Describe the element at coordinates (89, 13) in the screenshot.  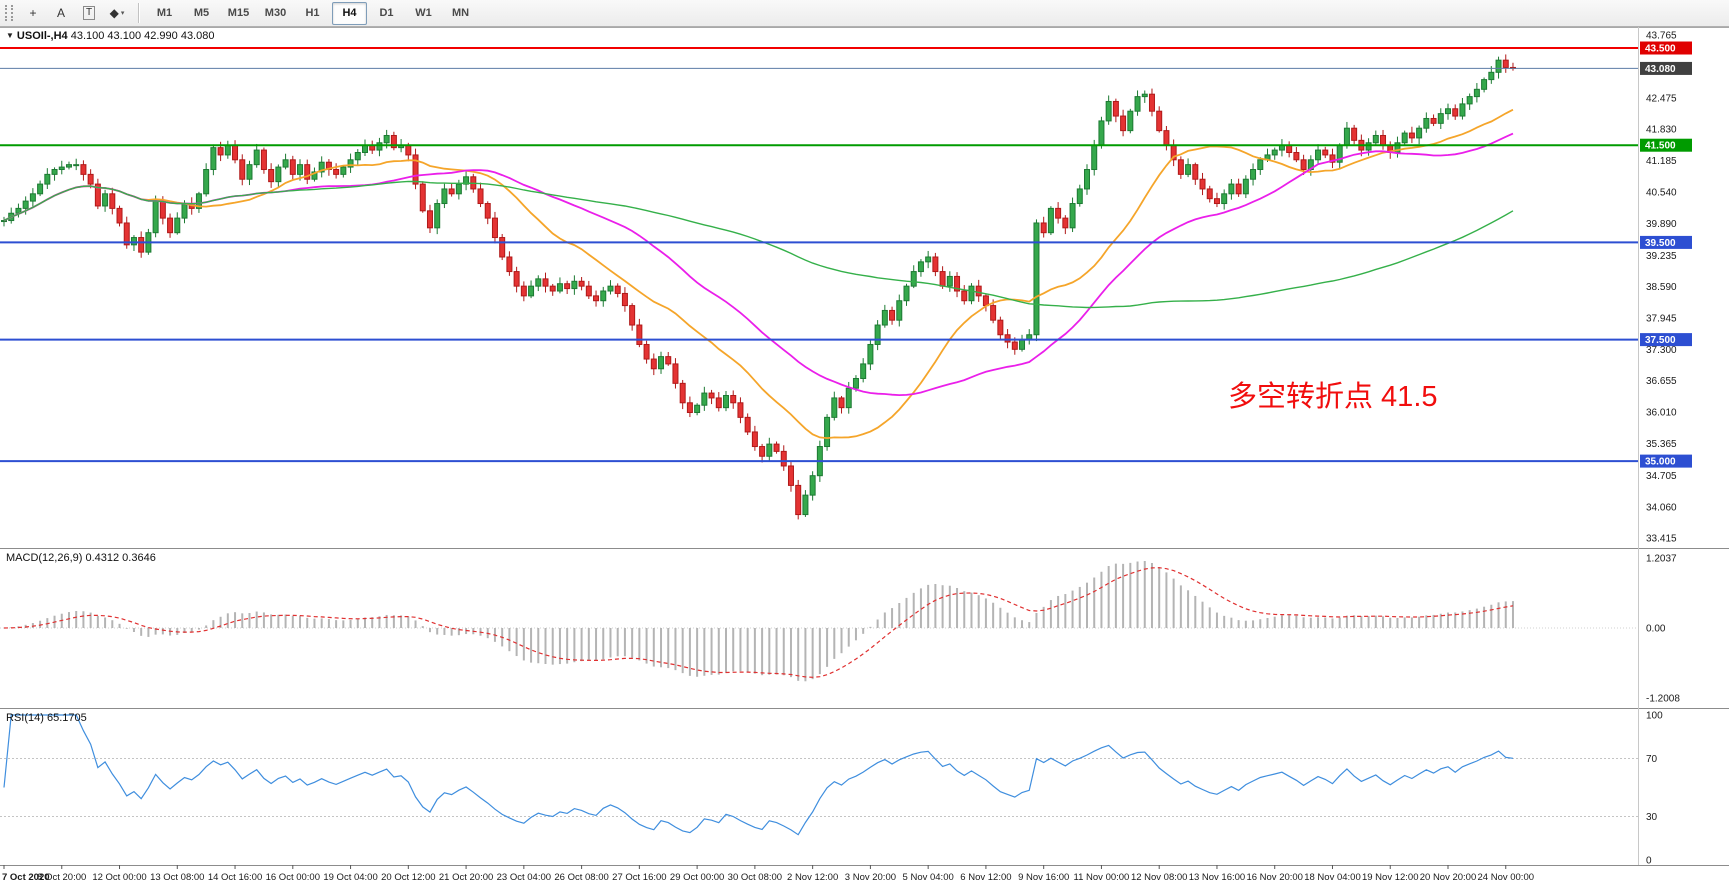
I see `frame-label-tool: T` at that location.